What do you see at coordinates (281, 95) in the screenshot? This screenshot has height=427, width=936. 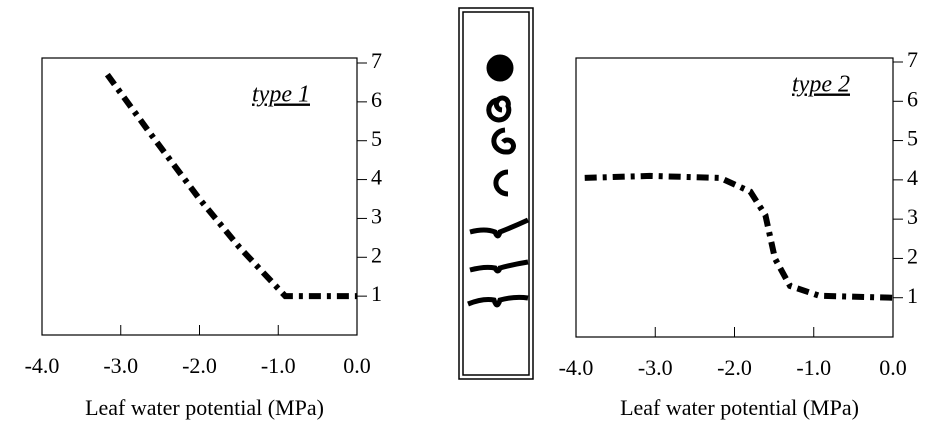 I see `annotation: type 1` at bounding box center [281, 95].